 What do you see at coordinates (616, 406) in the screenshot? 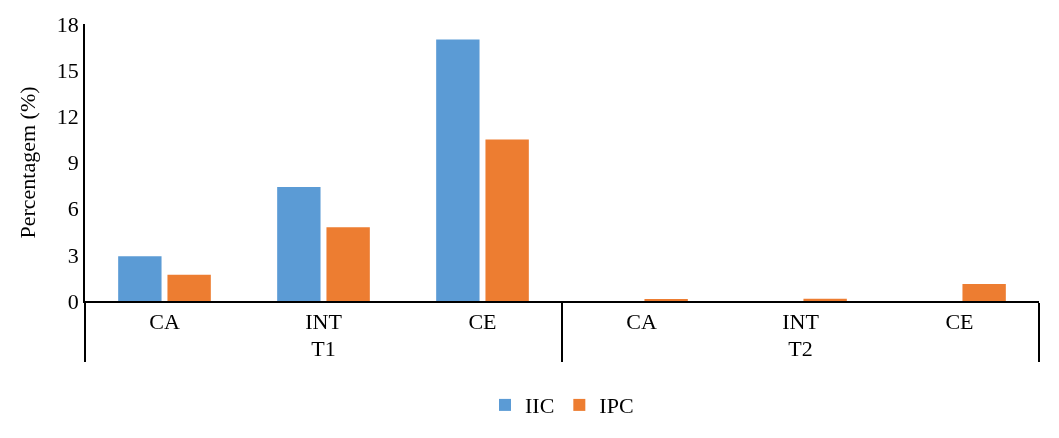
I see `legend-label: IPC` at bounding box center [616, 406].